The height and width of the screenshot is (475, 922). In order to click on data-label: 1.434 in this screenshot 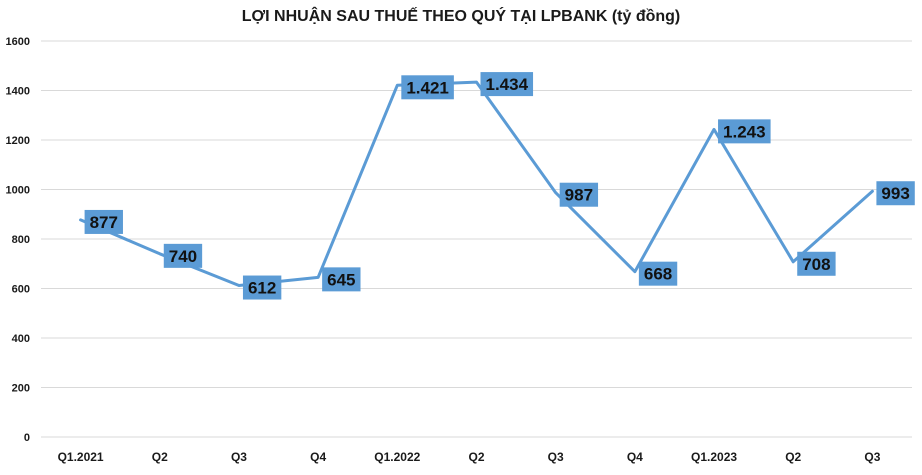, I will do `click(507, 84)`.